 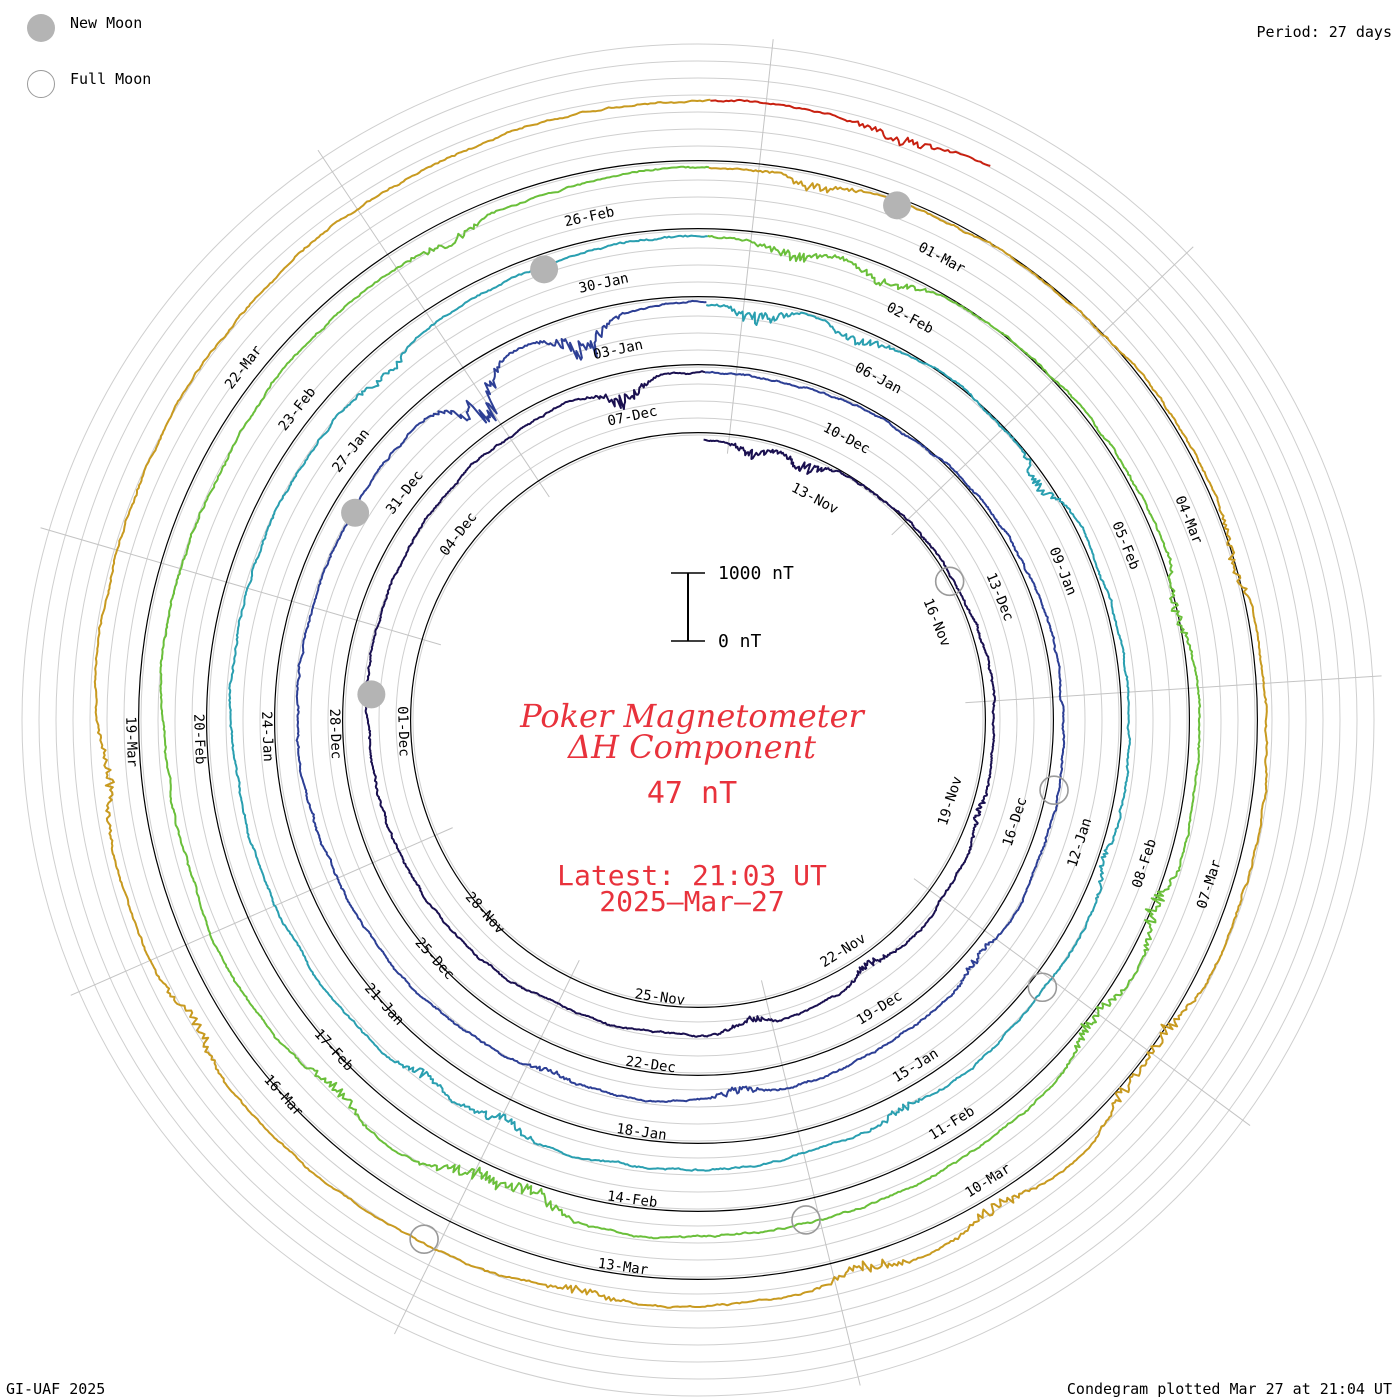 What do you see at coordinates (1080, 842) in the screenshot?
I see `date-label: 12-Jan` at bounding box center [1080, 842].